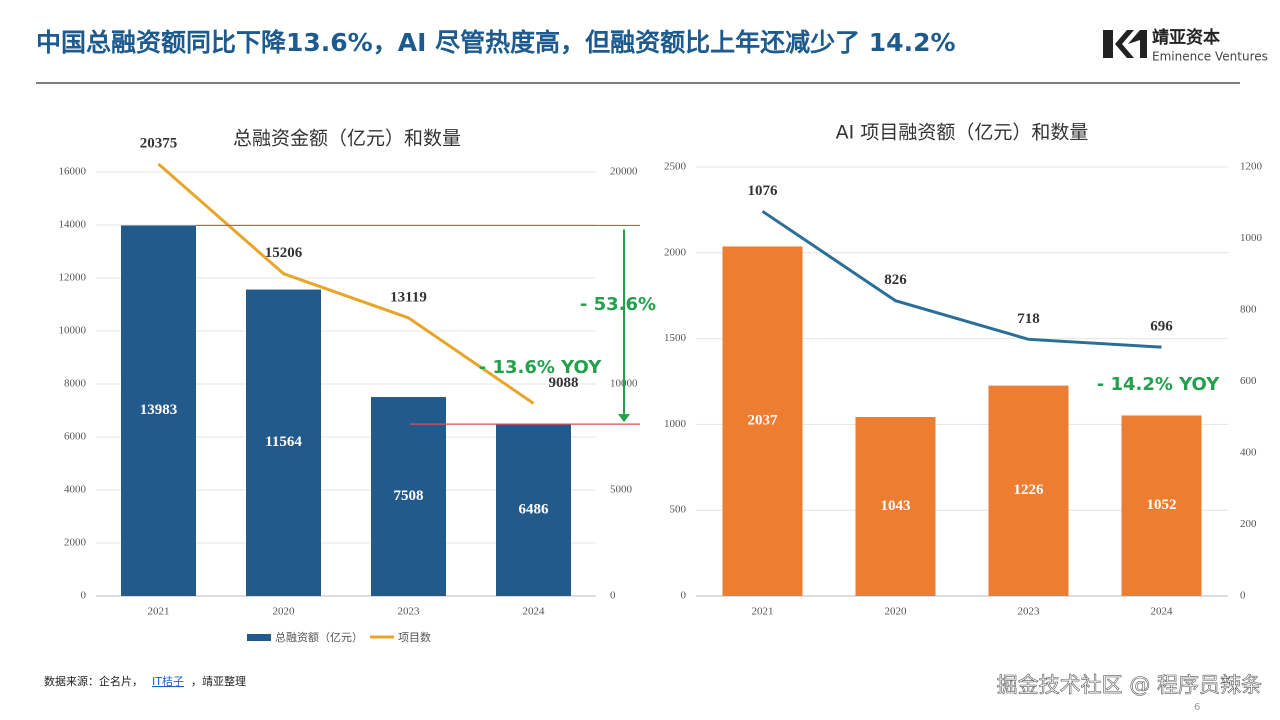 The width and height of the screenshot is (1280, 720). I want to click on bar-value-label: 1043, so click(896, 506).